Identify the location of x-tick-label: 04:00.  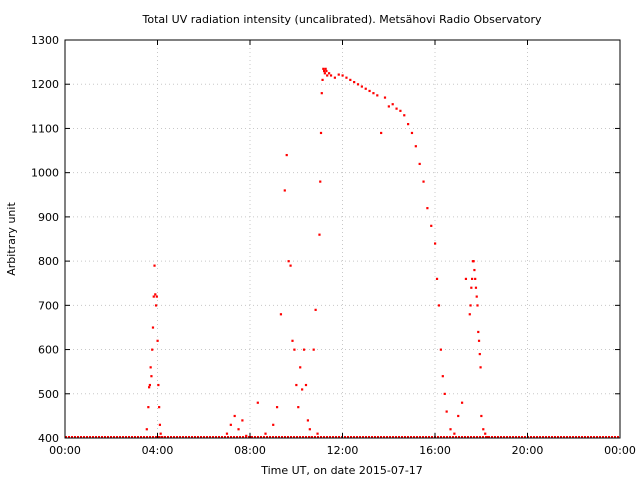
(158, 450).